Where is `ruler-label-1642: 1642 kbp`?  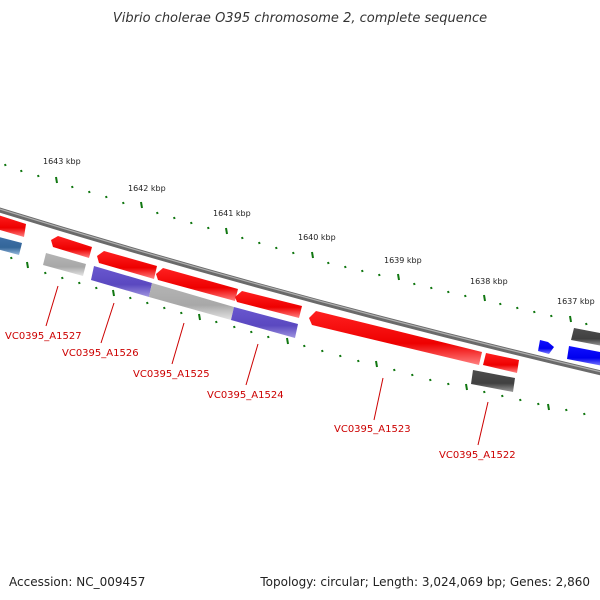 ruler-label-1642: 1642 kbp is located at coordinates (147, 188).